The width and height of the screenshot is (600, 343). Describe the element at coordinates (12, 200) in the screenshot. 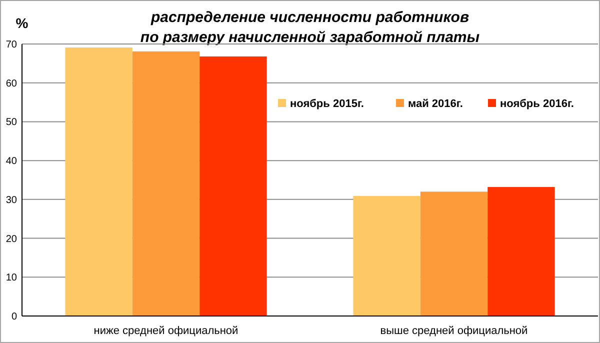

I see `y-tick-label: 30` at that location.